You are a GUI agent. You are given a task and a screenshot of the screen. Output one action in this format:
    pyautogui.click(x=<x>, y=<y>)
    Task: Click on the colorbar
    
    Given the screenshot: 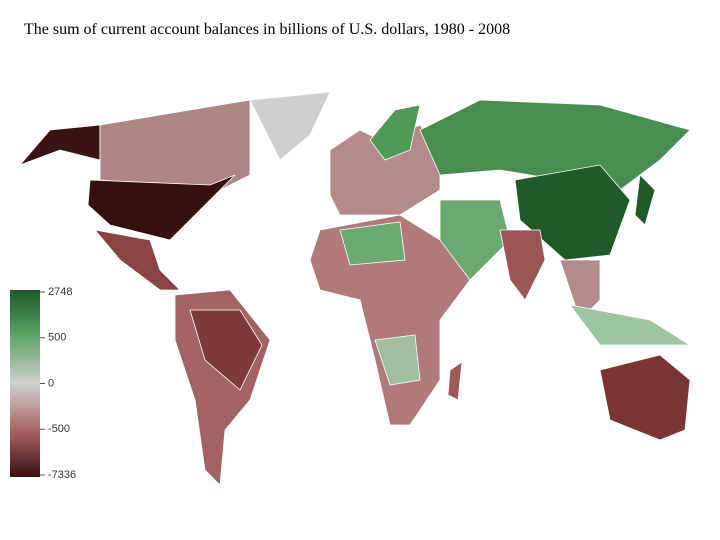 What is the action you would take?
    pyautogui.click(x=25, y=383)
    